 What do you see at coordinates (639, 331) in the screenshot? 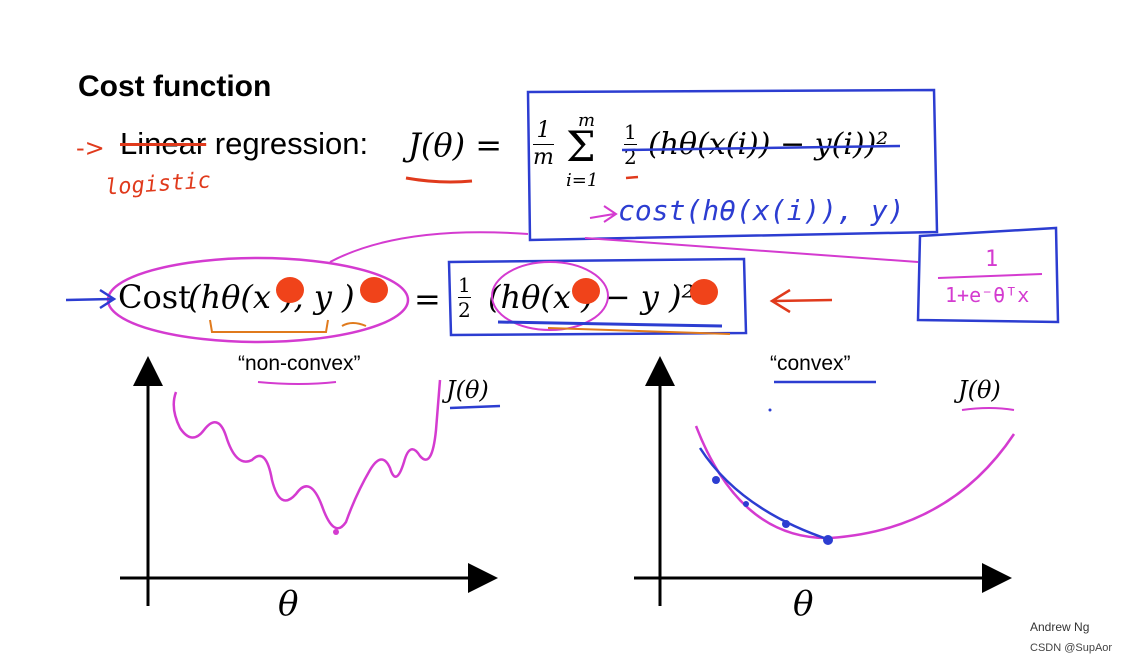
I see `orange-underline-rhs` at bounding box center [639, 331].